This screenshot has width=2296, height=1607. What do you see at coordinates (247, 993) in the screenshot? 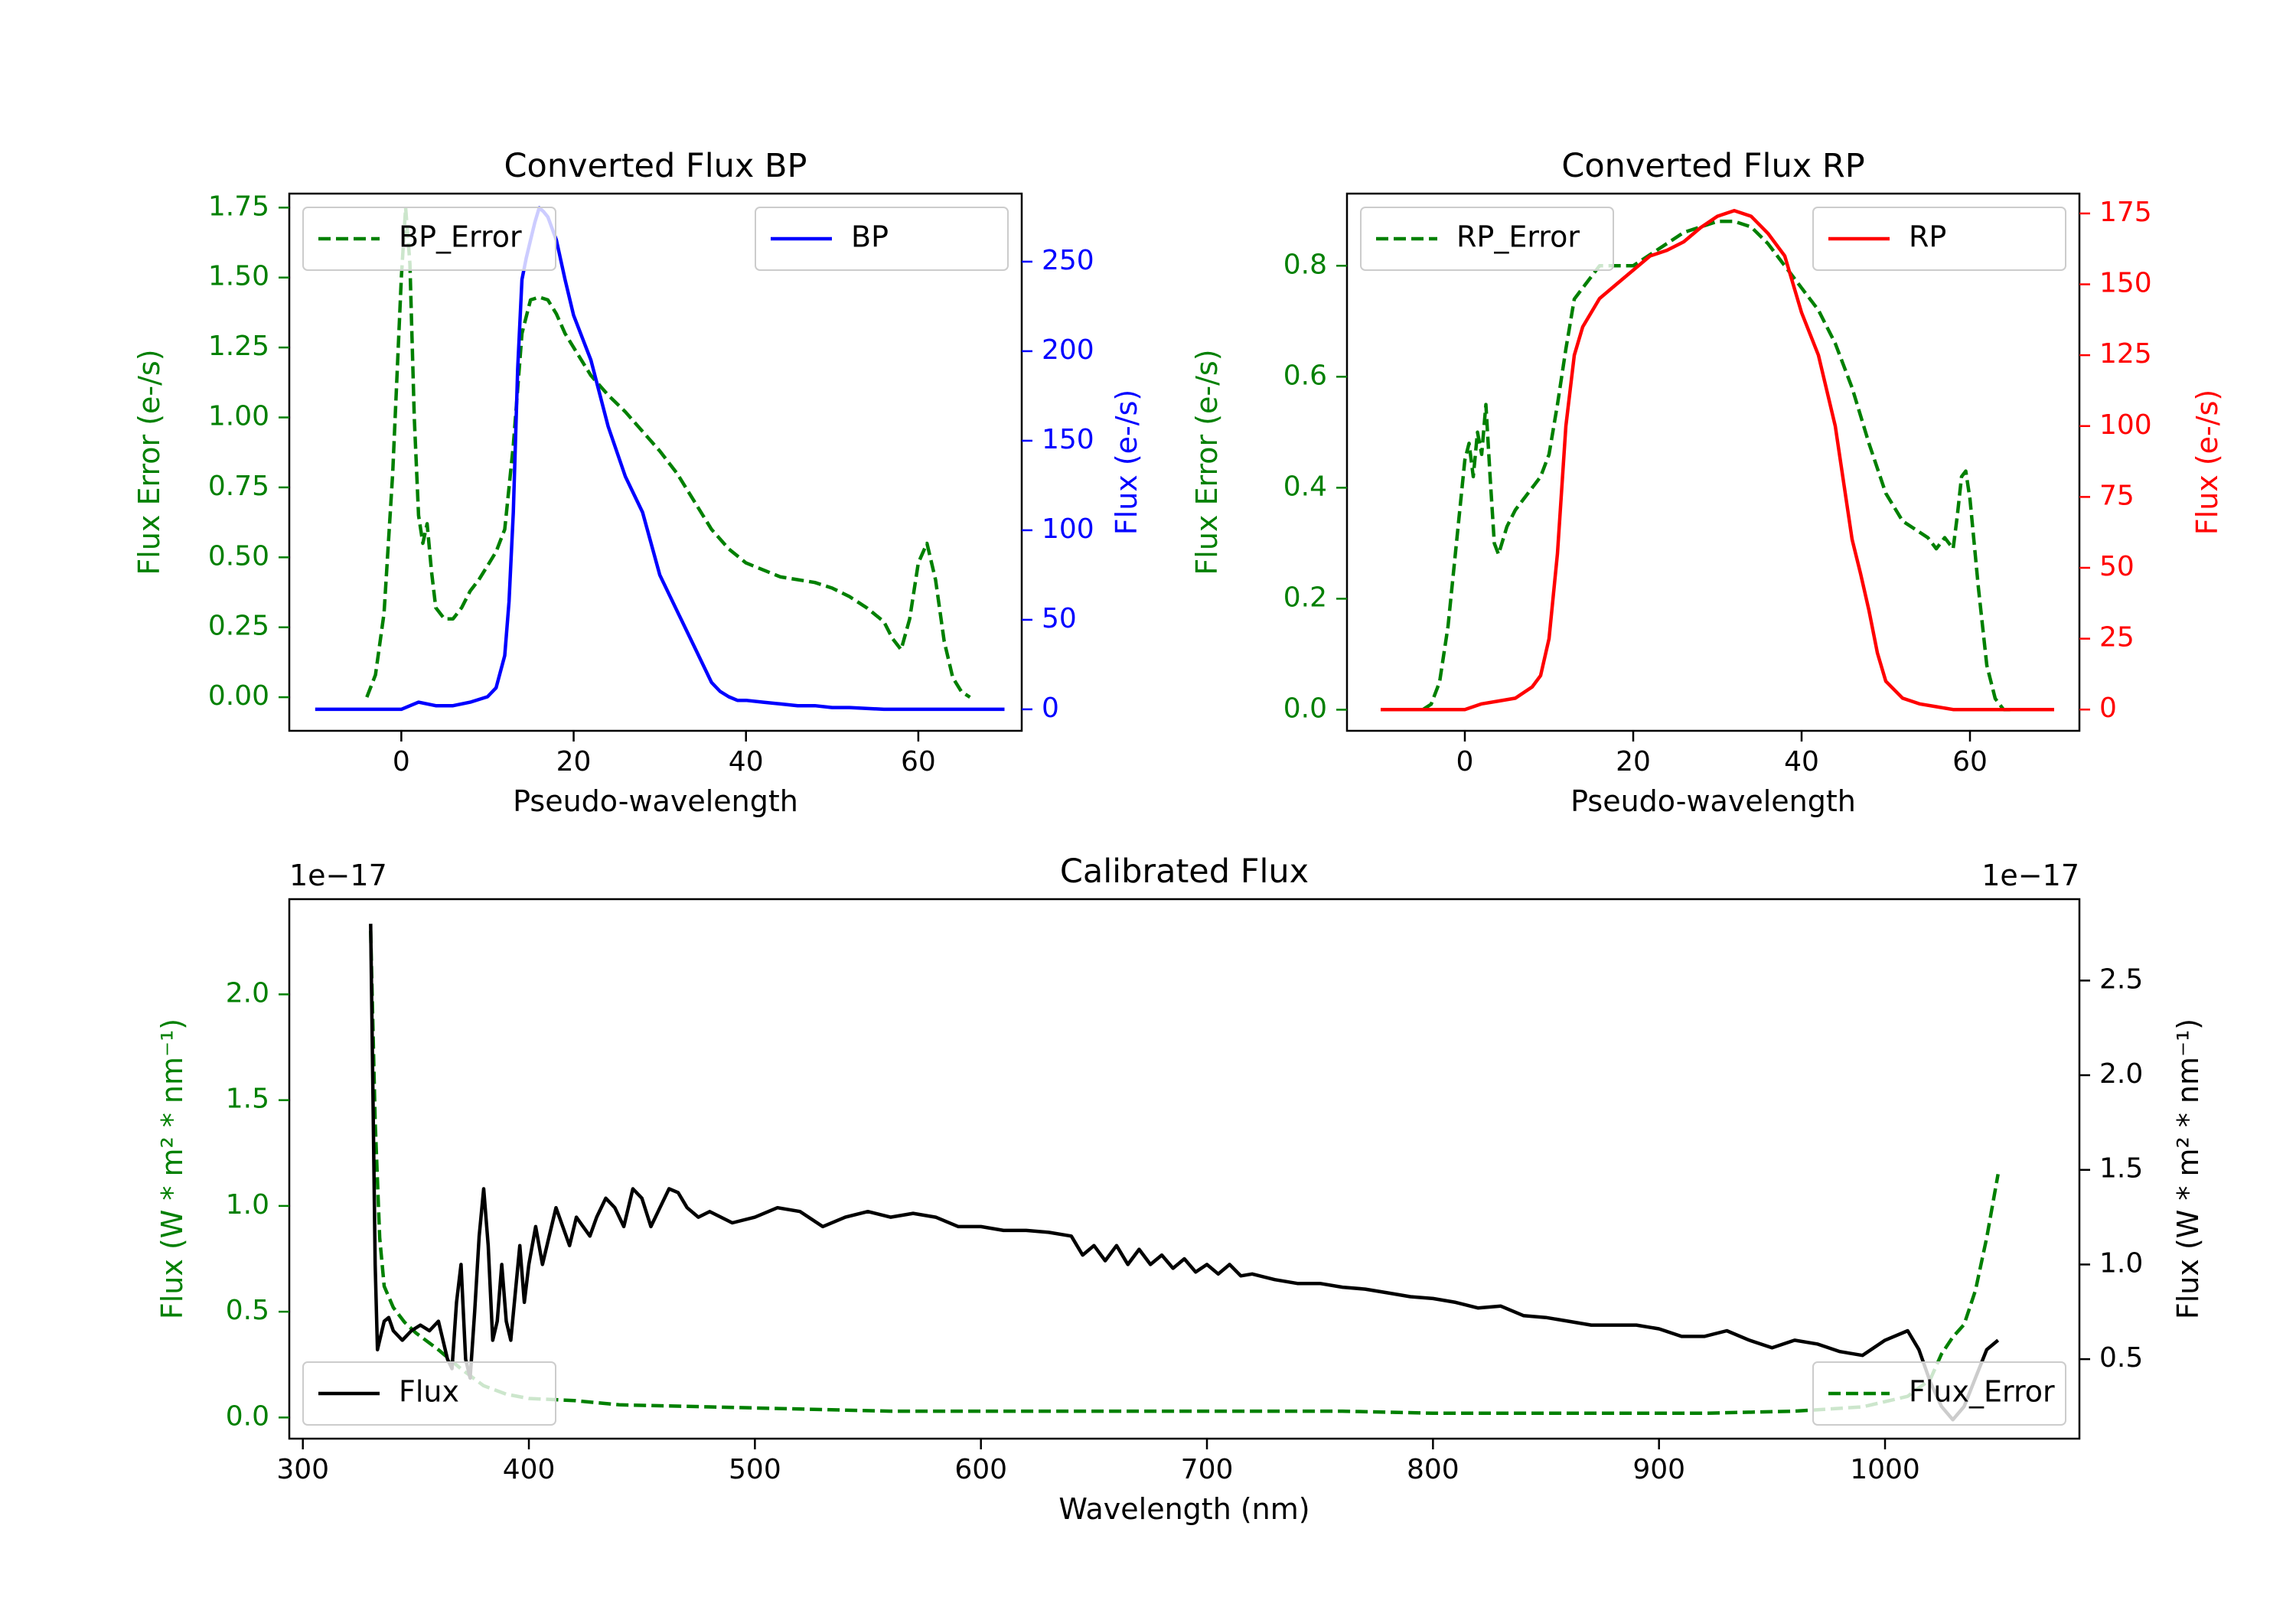
I see `y-left-tick-label: 2.0` at bounding box center [247, 993].